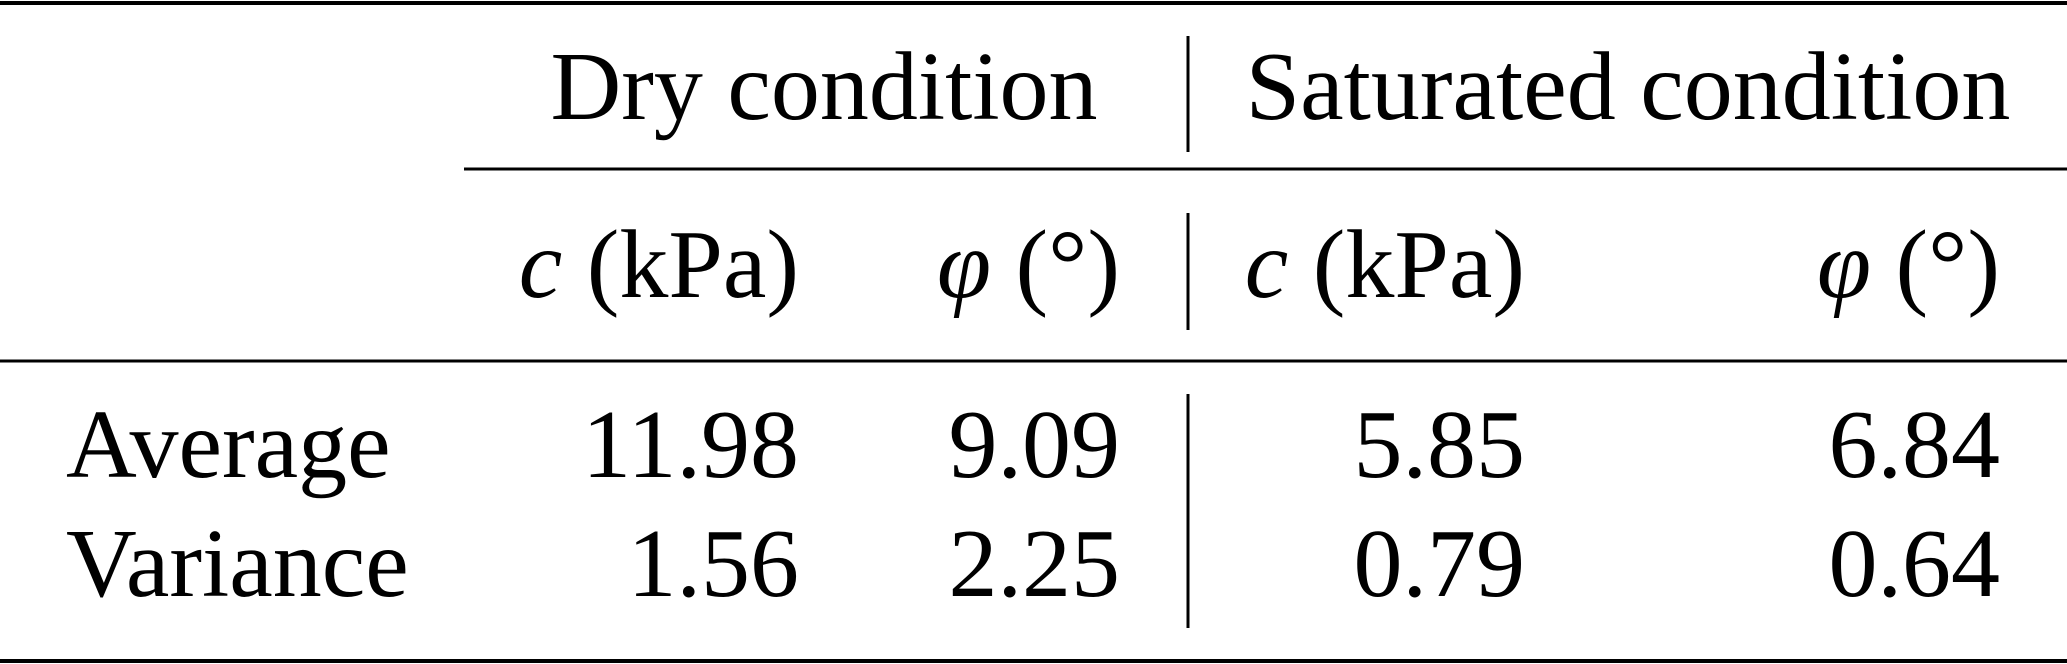  What do you see at coordinates (1035, 445) in the screenshot?
I see `cell-value: 9.09` at bounding box center [1035, 445].